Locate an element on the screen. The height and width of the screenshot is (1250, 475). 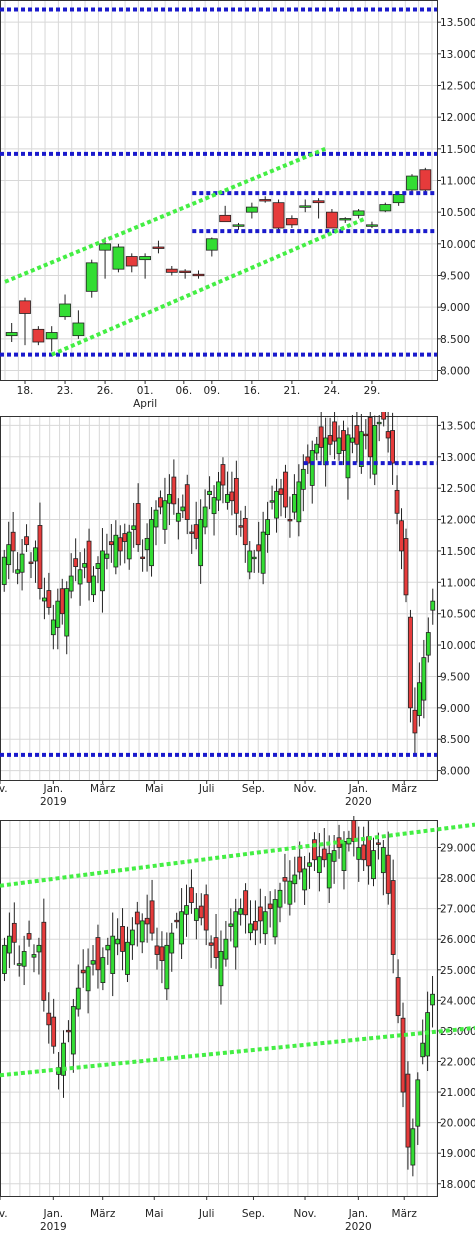
y-tick-label: 12.500 is located at coordinates (457, 489).